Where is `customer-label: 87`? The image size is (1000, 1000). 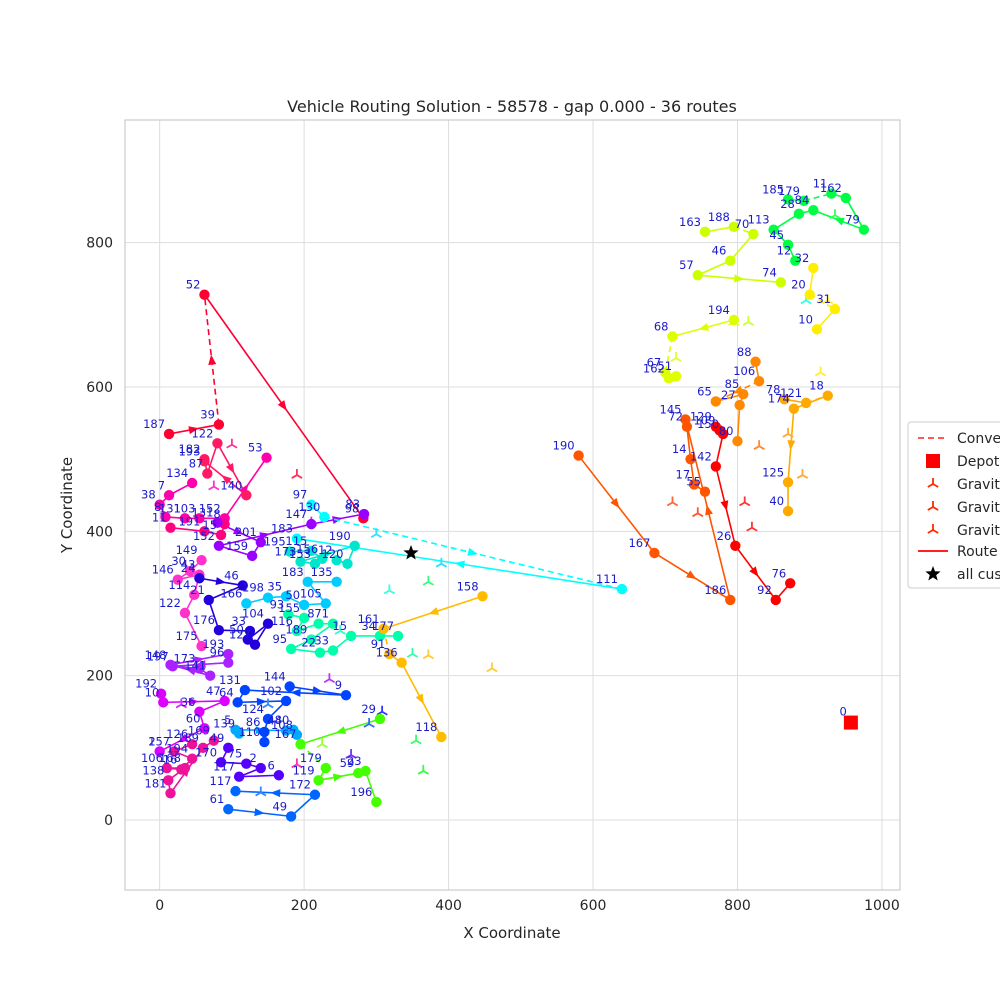
customer-label: 87 is located at coordinates (196, 464).